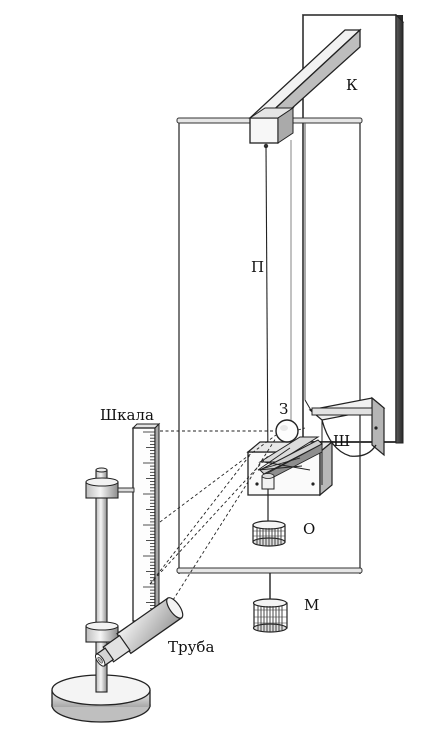 Image resolution: width=428 pixels, height=740 pixels. Describe the element at coordinates (305, 88) in the screenshot. I see `bracket-arm` at that location.